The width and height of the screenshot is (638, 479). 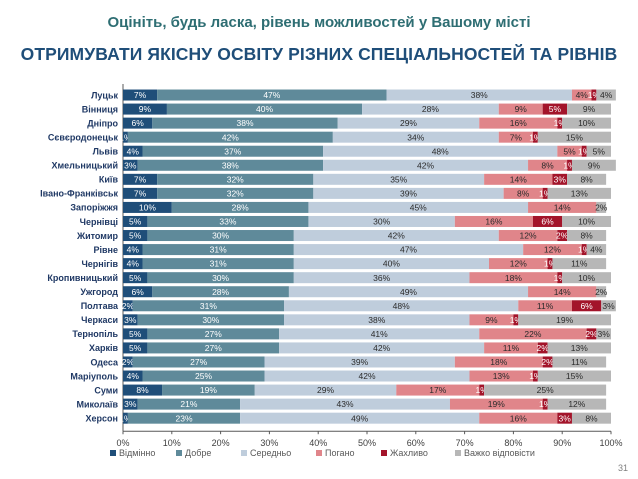 I want to click on x-tick-label: 100%, so click(x=610, y=443).